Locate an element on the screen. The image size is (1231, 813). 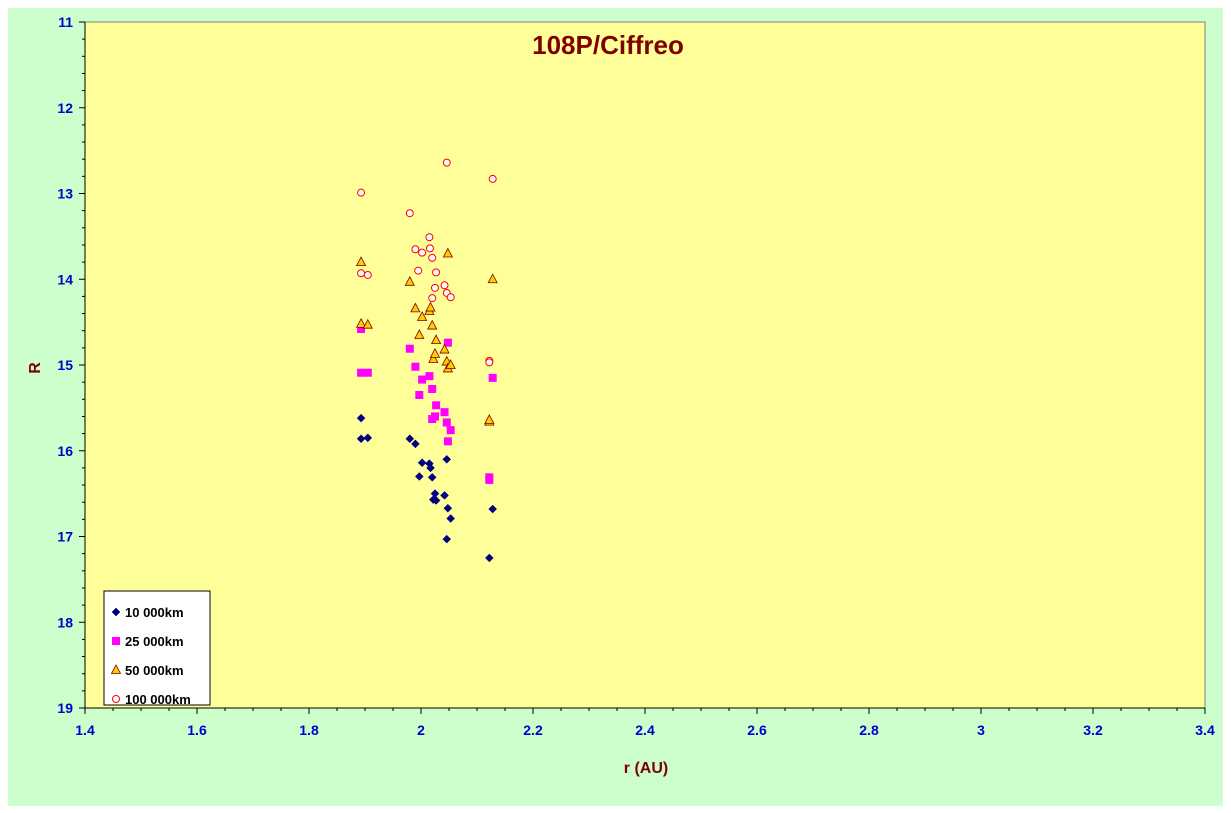
y-tick-label: 12 is located at coordinates (65, 108).